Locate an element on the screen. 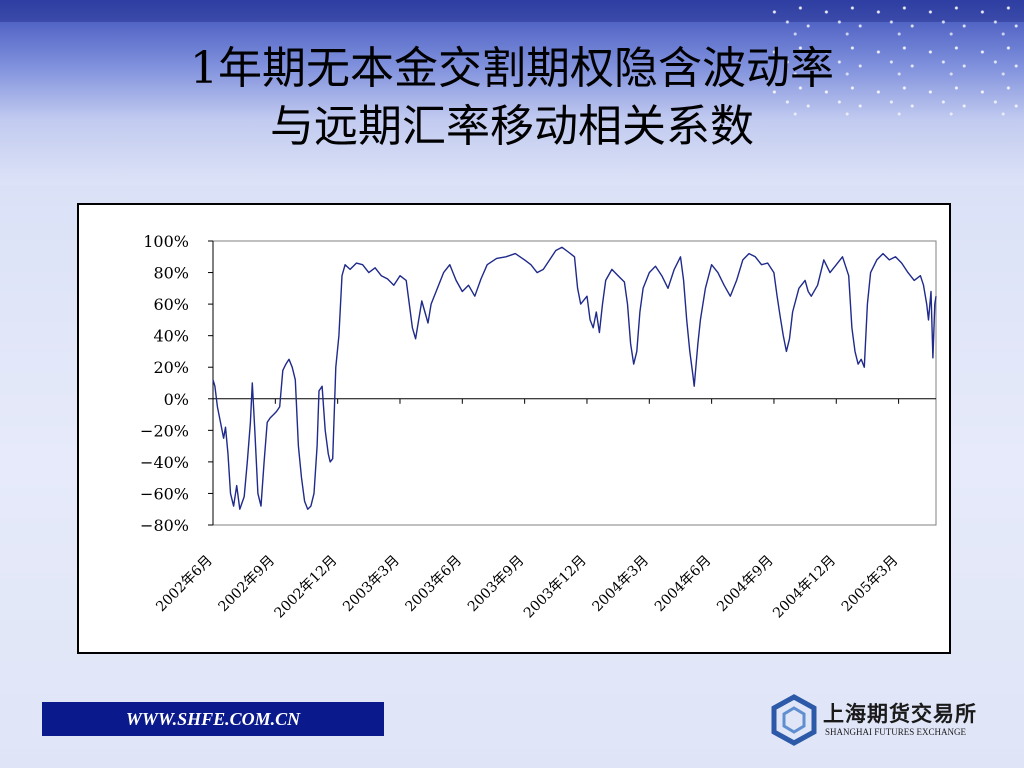  x-tick-label: 2003年6月 is located at coordinates (434, 584).